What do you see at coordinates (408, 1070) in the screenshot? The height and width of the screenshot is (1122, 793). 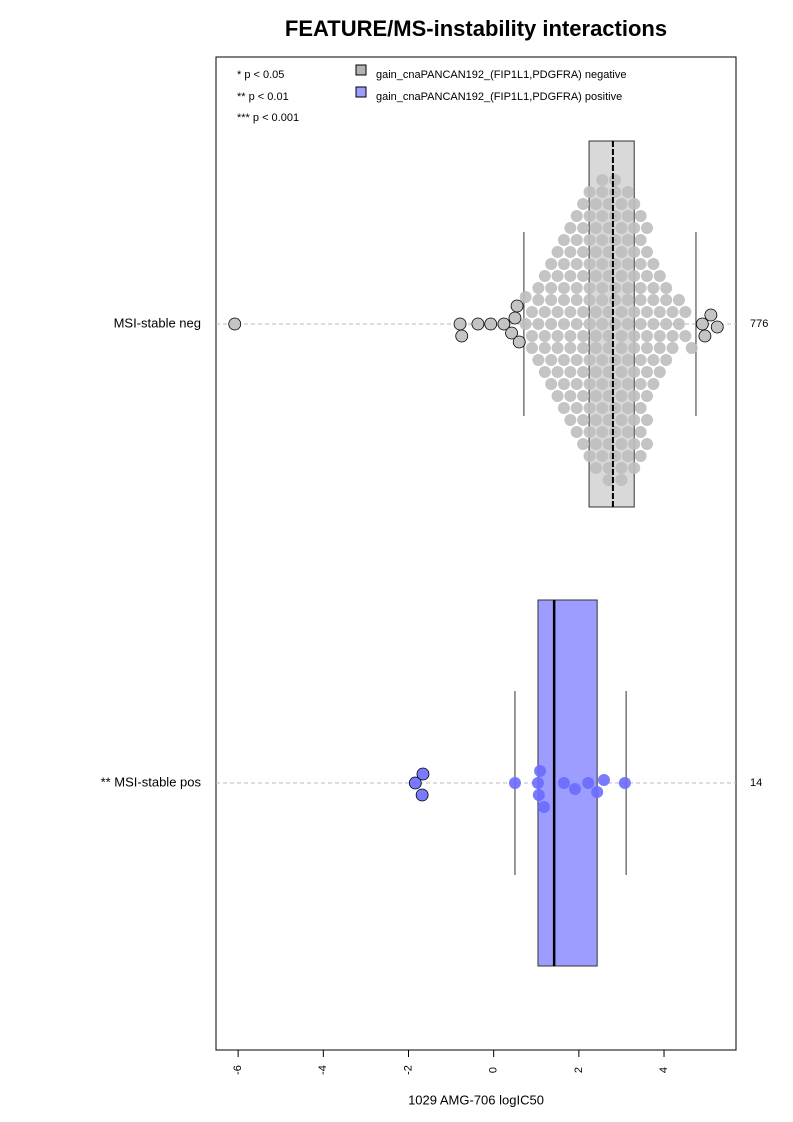 I see `x-tick-label: -2` at bounding box center [408, 1070].